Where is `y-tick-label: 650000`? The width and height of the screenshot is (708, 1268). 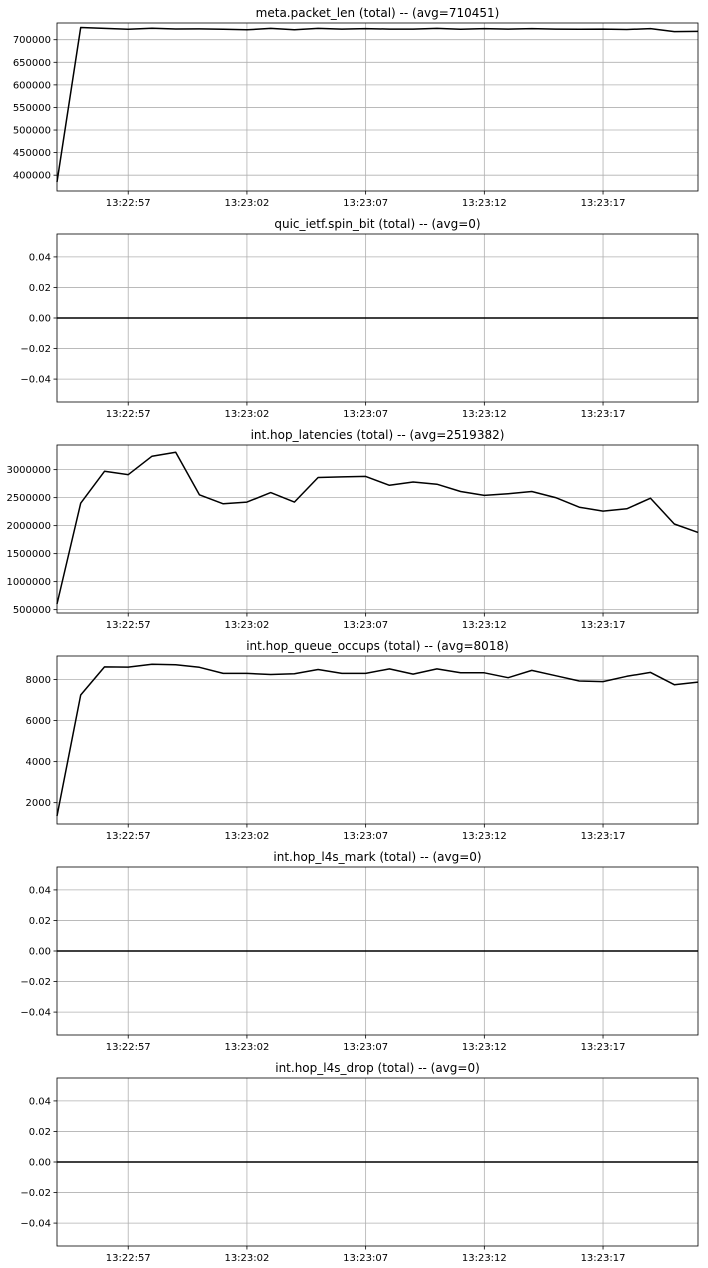 y-tick-label: 650000 is located at coordinates (32, 63).